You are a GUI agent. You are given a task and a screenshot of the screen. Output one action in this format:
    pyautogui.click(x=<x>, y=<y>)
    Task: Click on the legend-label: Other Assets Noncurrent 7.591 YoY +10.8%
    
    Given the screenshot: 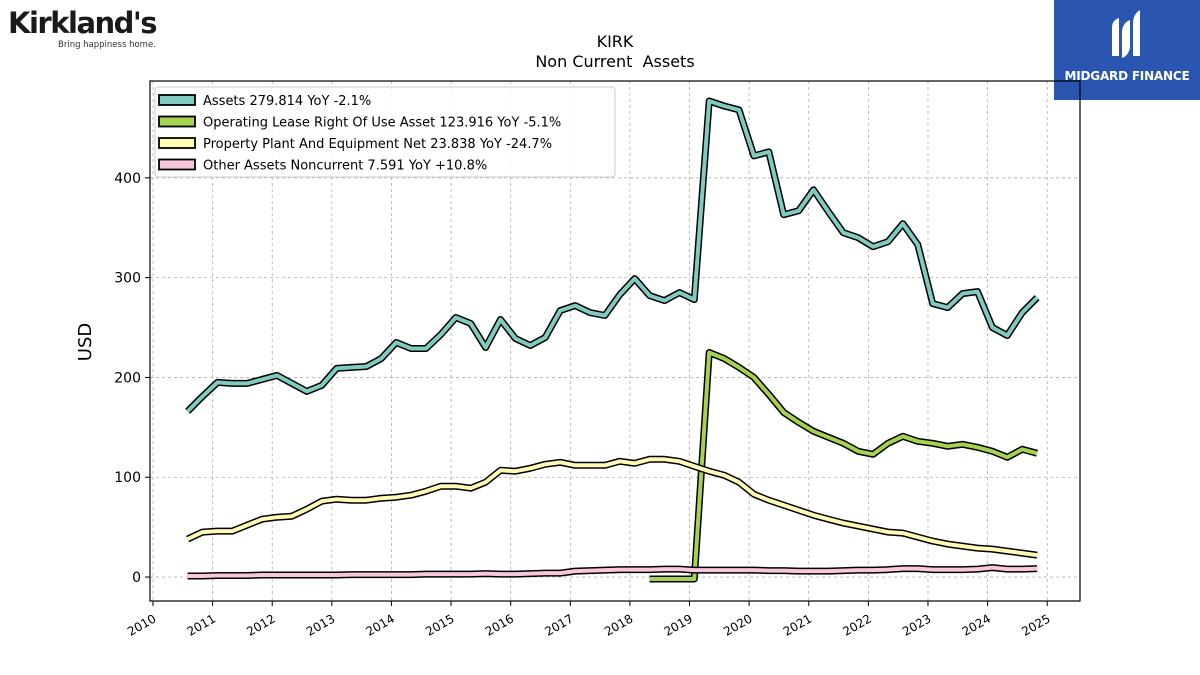 What is the action you would take?
    pyautogui.click(x=345, y=166)
    